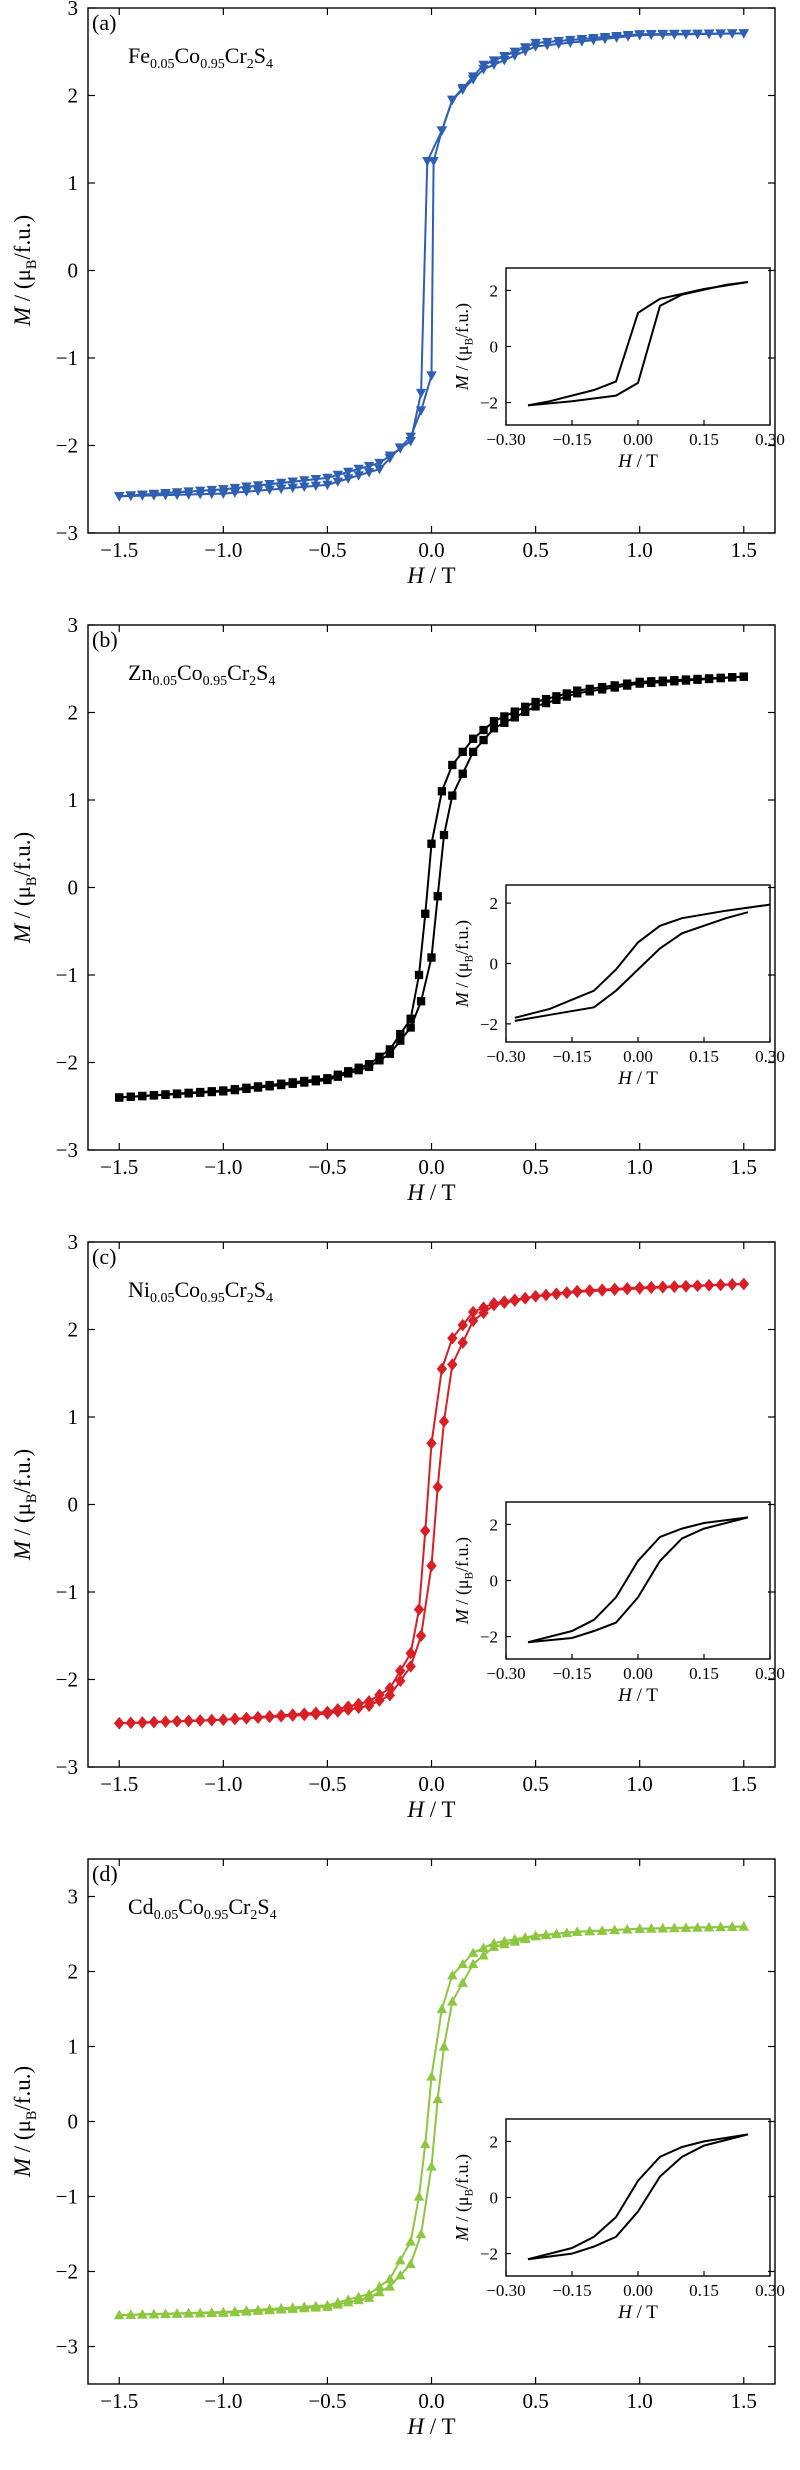  What do you see at coordinates (105, 639) in the screenshot?
I see `panel-label: (b)` at bounding box center [105, 639].